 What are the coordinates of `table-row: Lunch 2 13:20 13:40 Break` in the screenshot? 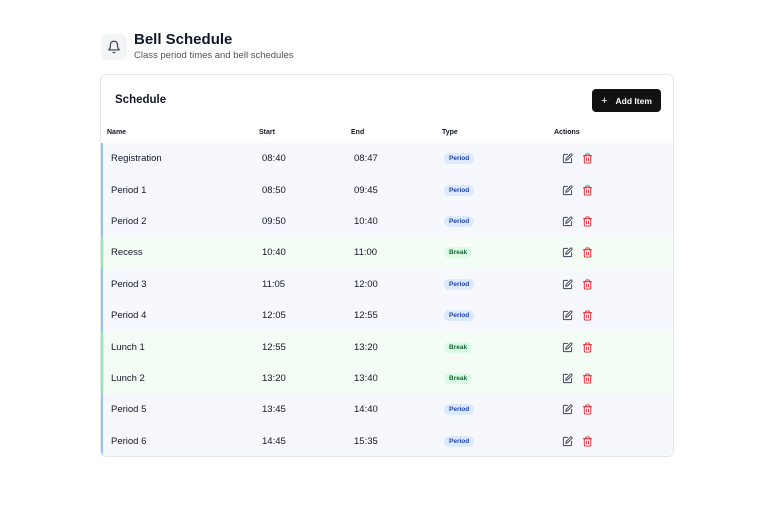 It's located at (387, 378).